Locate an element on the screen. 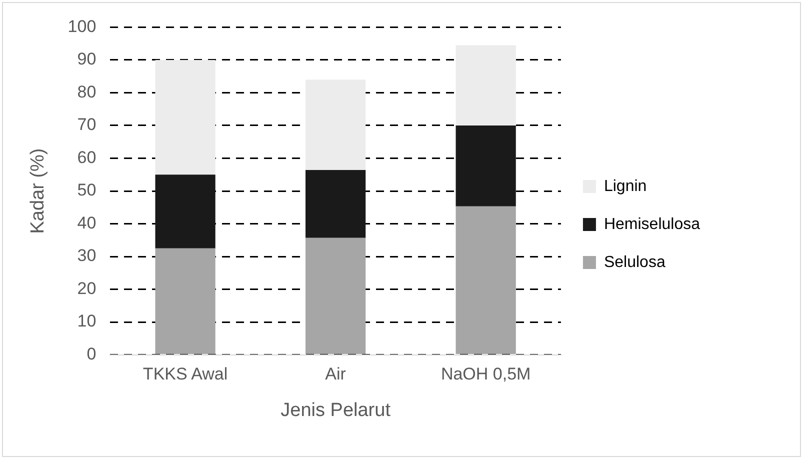 The image size is (803, 459). y-tick-label: 60 is located at coordinates (86, 157).